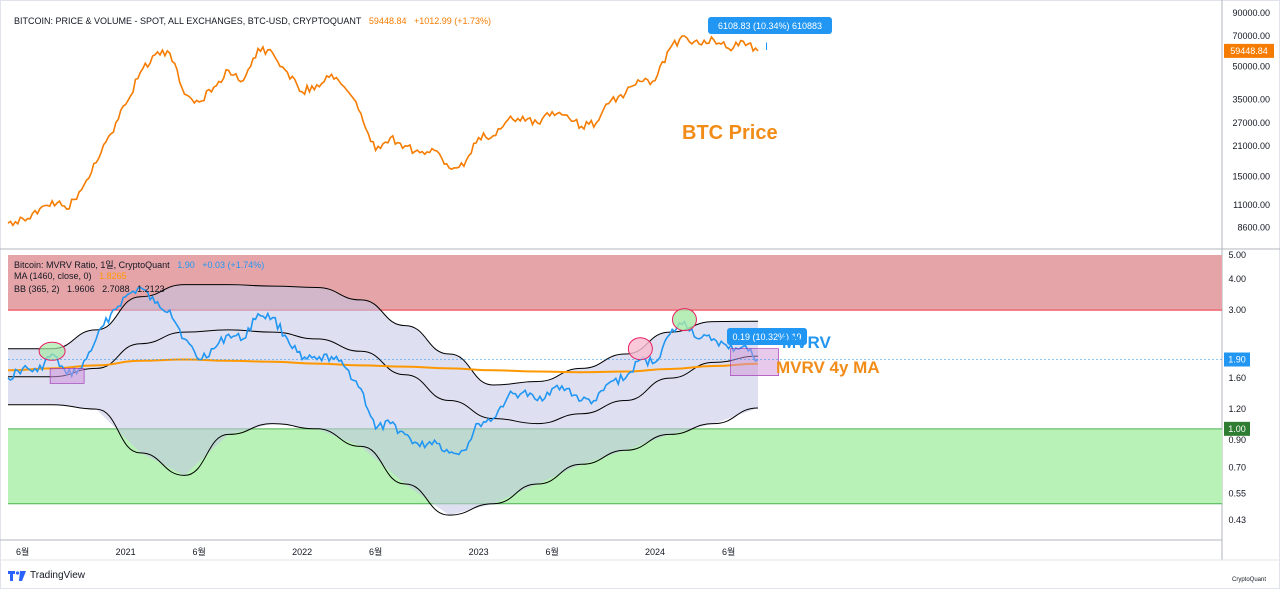 The height and width of the screenshot is (594, 1280). Describe the element at coordinates (1251, 99) in the screenshot. I see `price-axis-tick-3: 35000.00` at that location.